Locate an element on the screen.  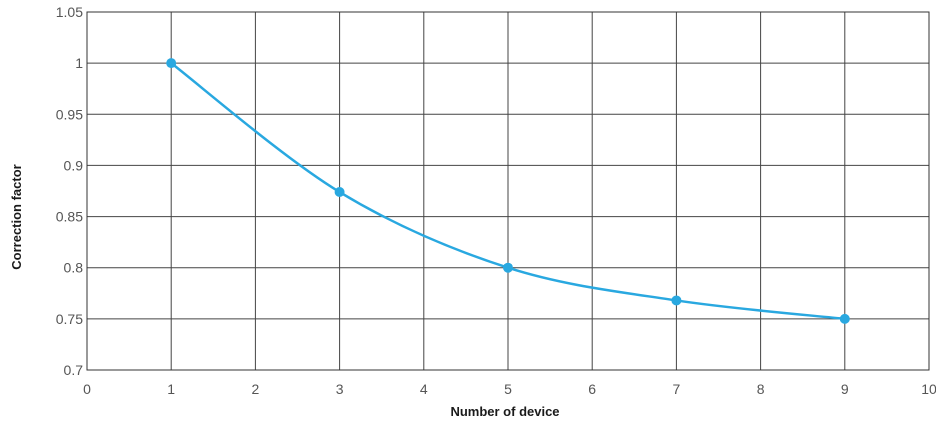
x-tick-label: 9 is located at coordinates (845, 389).